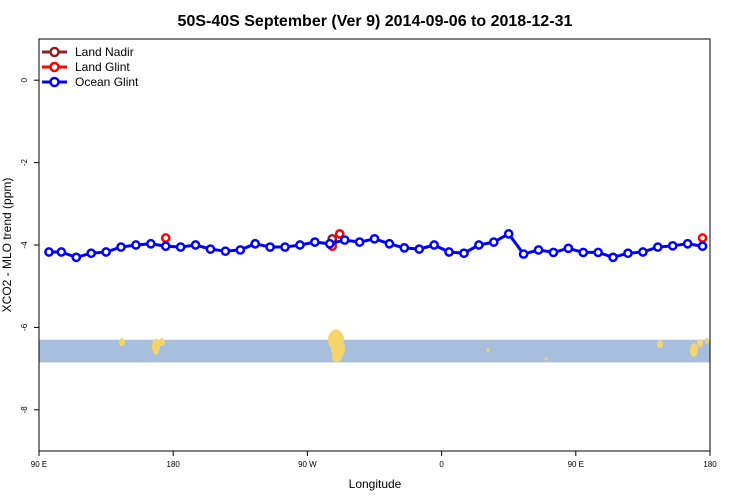 This screenshot has height=500, width=750. What do you see at coordinates (374, 351) in the screenshot?
I see `ocean-band` at bounding box center [374, 351].